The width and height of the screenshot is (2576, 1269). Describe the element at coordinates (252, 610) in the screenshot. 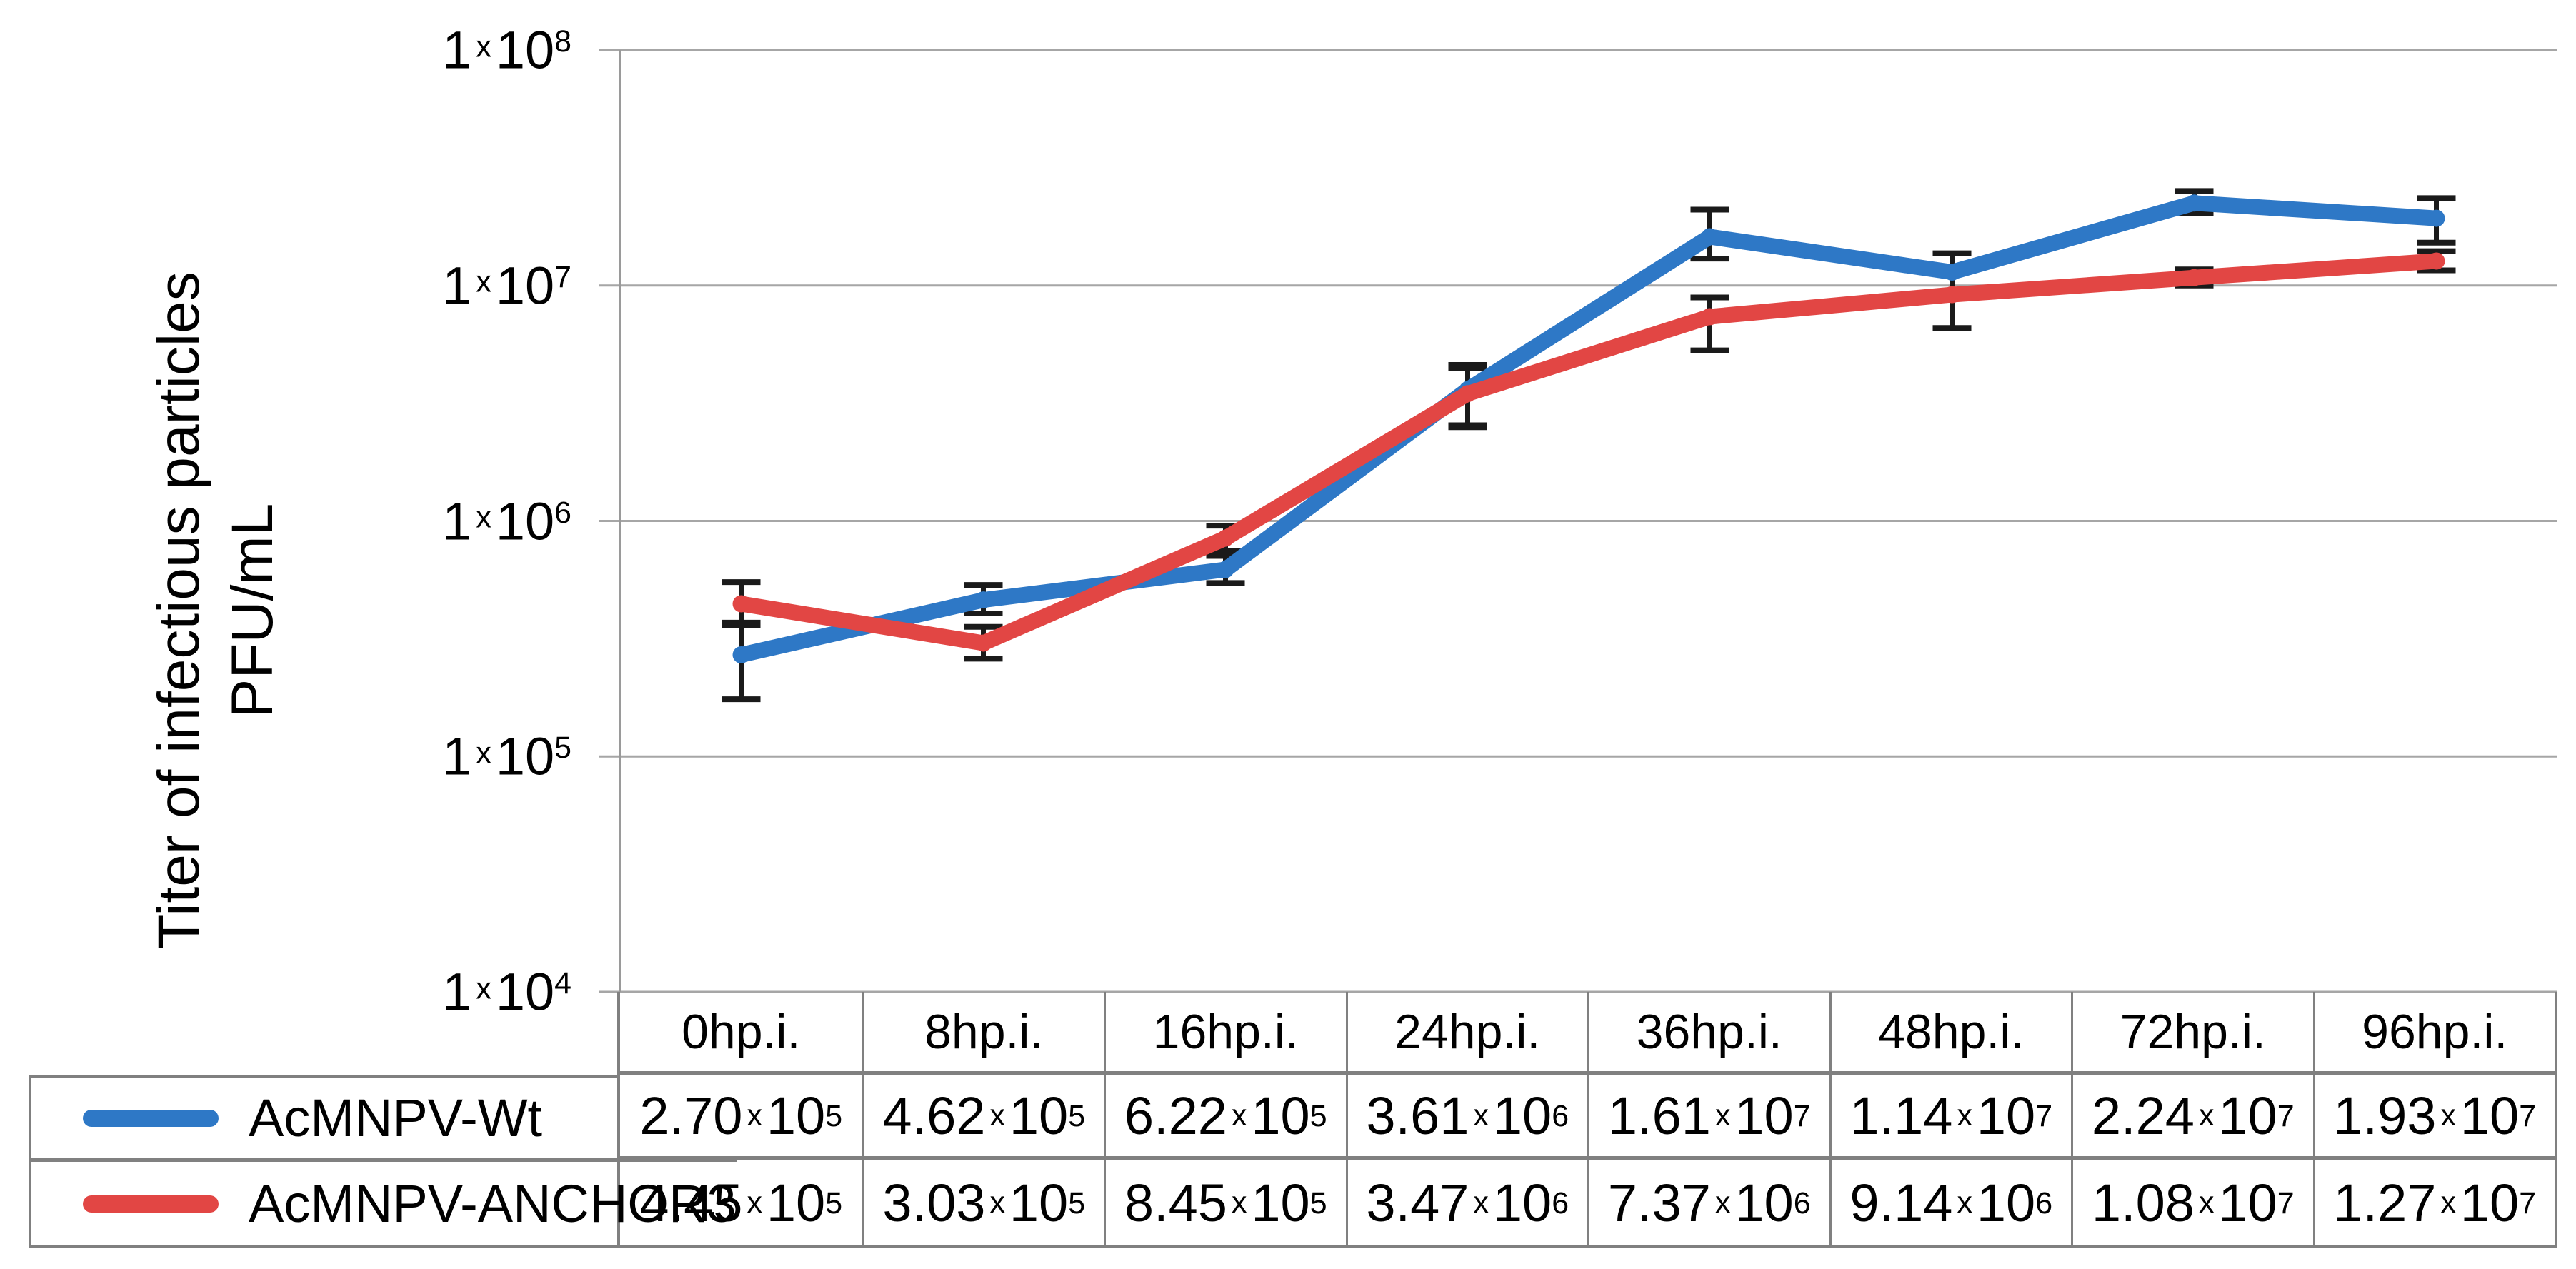

I see `y-axis-title-line2: PFU/mL` at that location.